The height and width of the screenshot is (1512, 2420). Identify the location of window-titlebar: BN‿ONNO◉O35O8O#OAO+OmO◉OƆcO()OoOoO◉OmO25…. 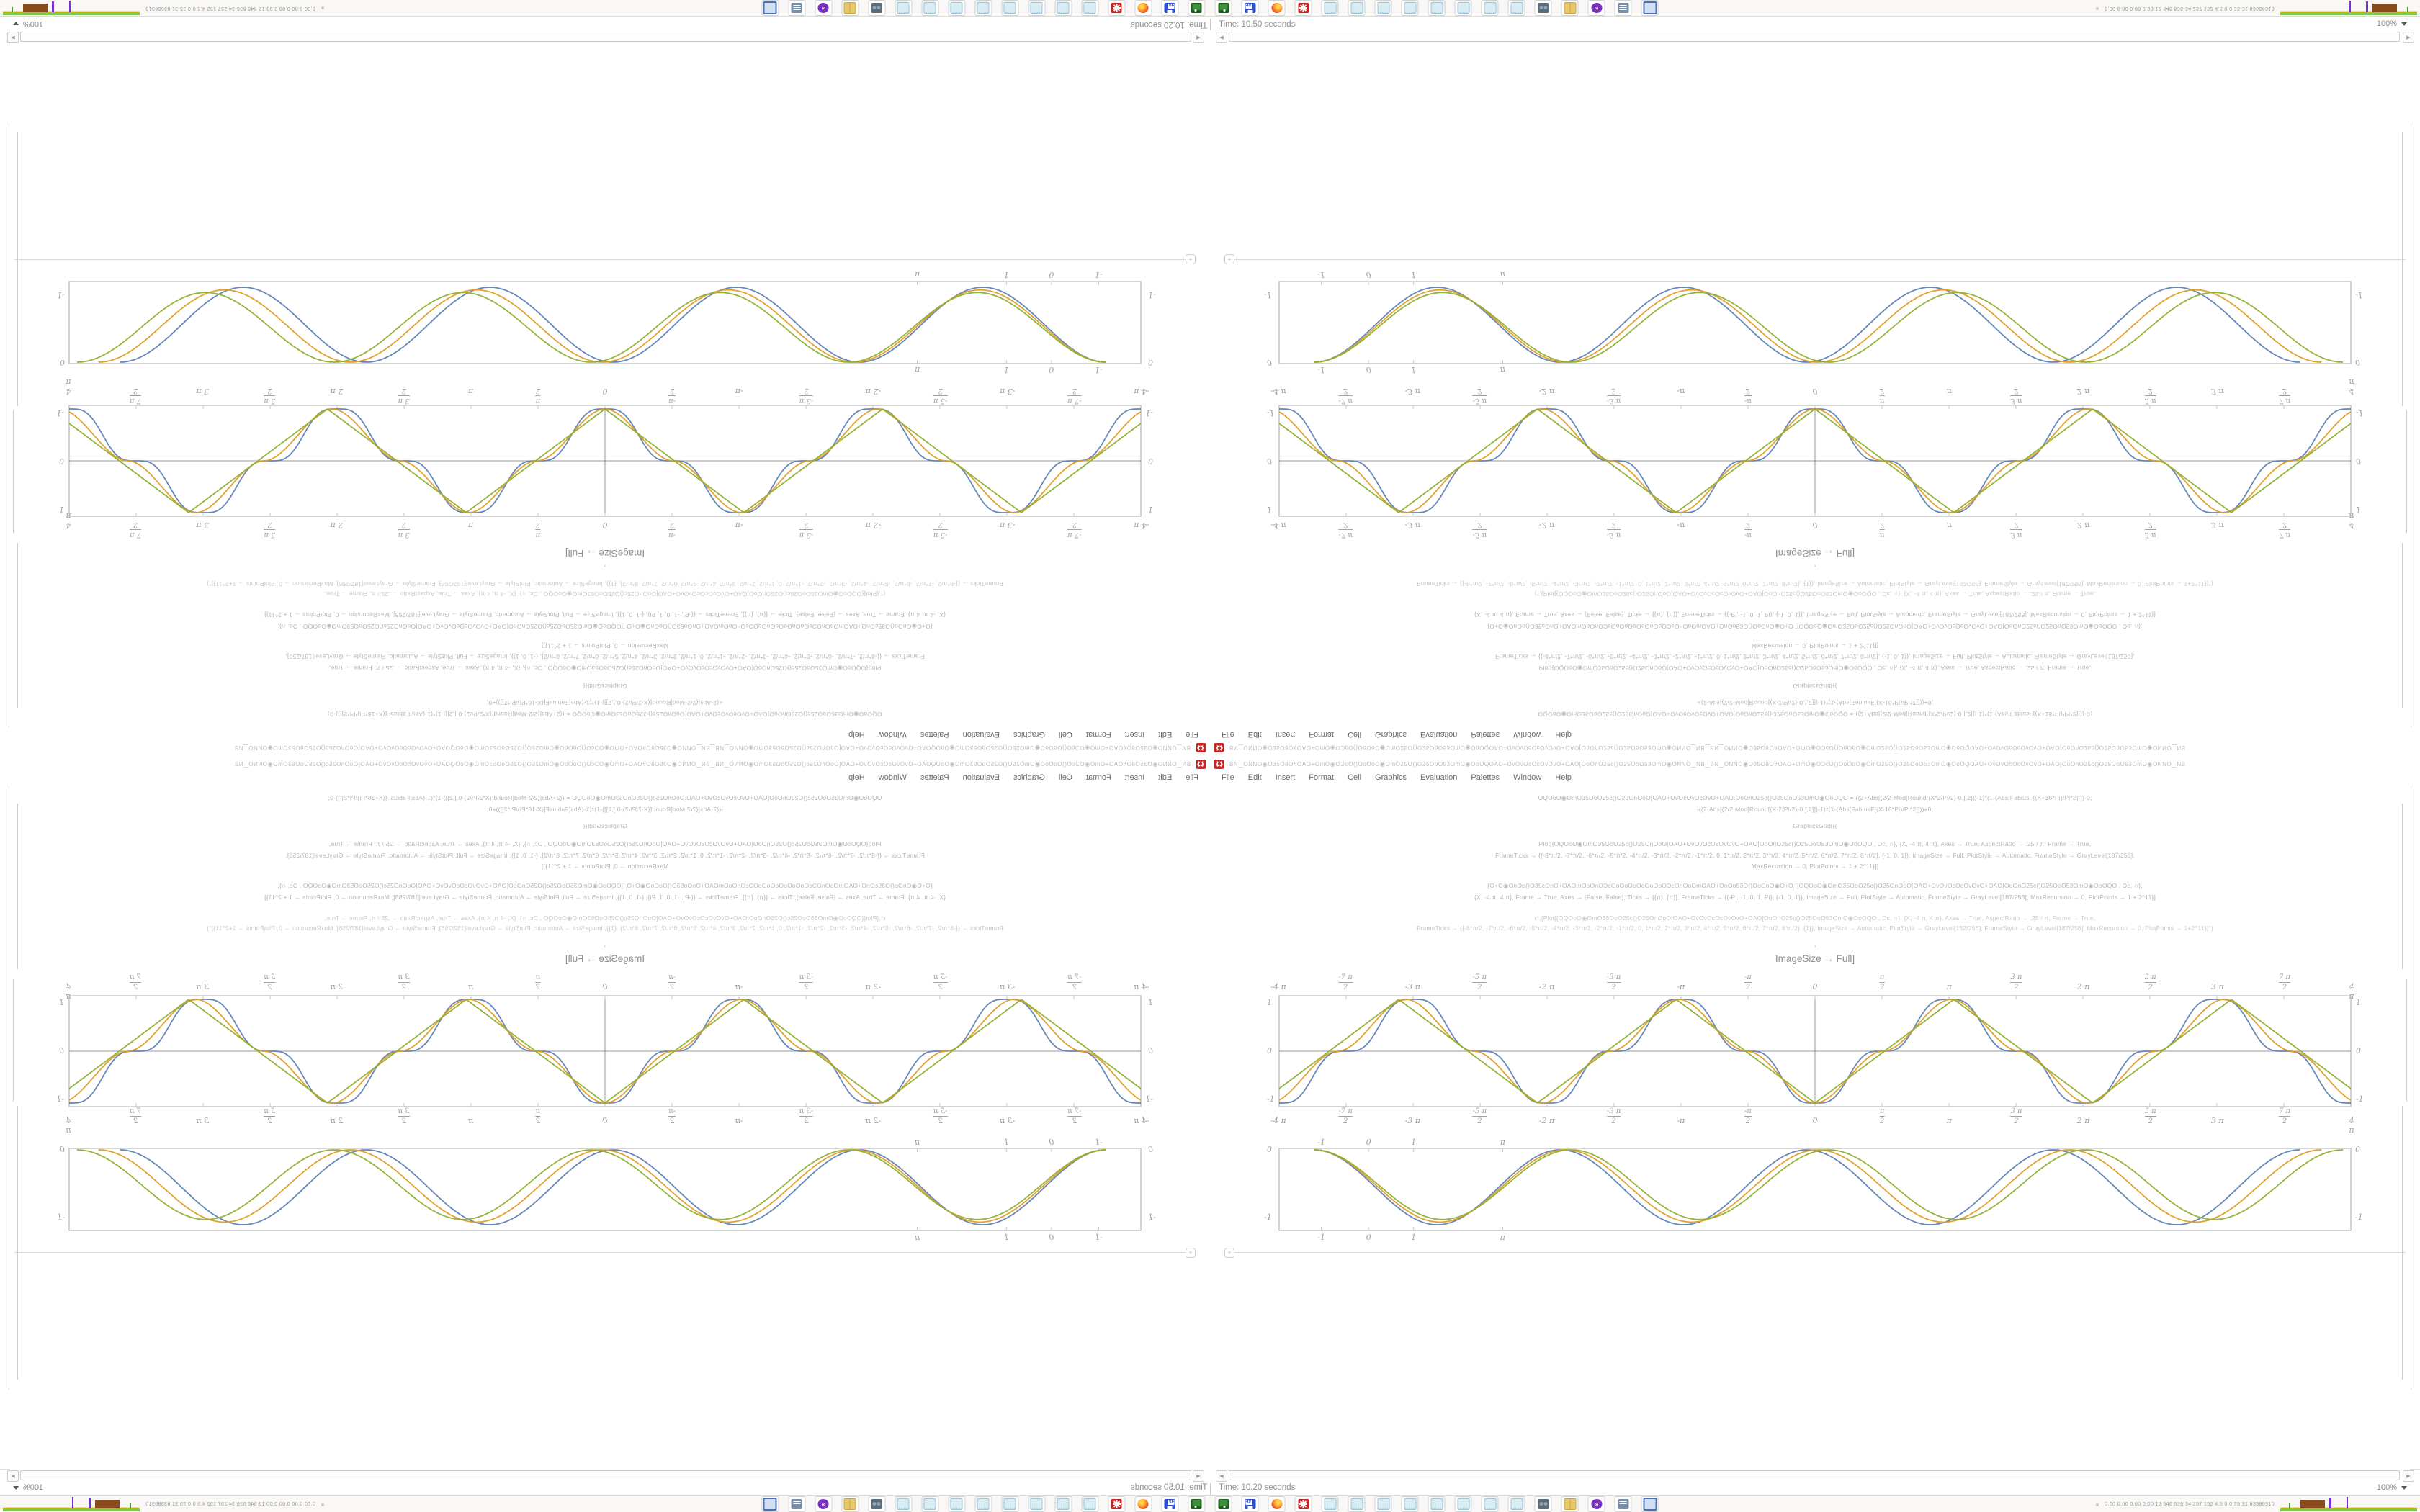
(1815, 763).